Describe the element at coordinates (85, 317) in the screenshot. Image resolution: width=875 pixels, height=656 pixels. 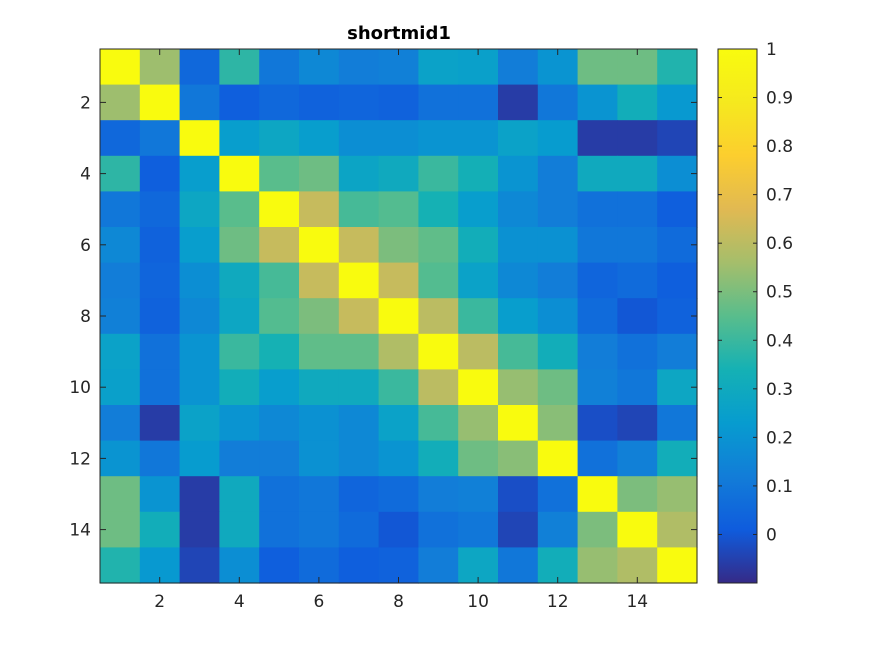
I see `y-tick-label: 8` at that location.